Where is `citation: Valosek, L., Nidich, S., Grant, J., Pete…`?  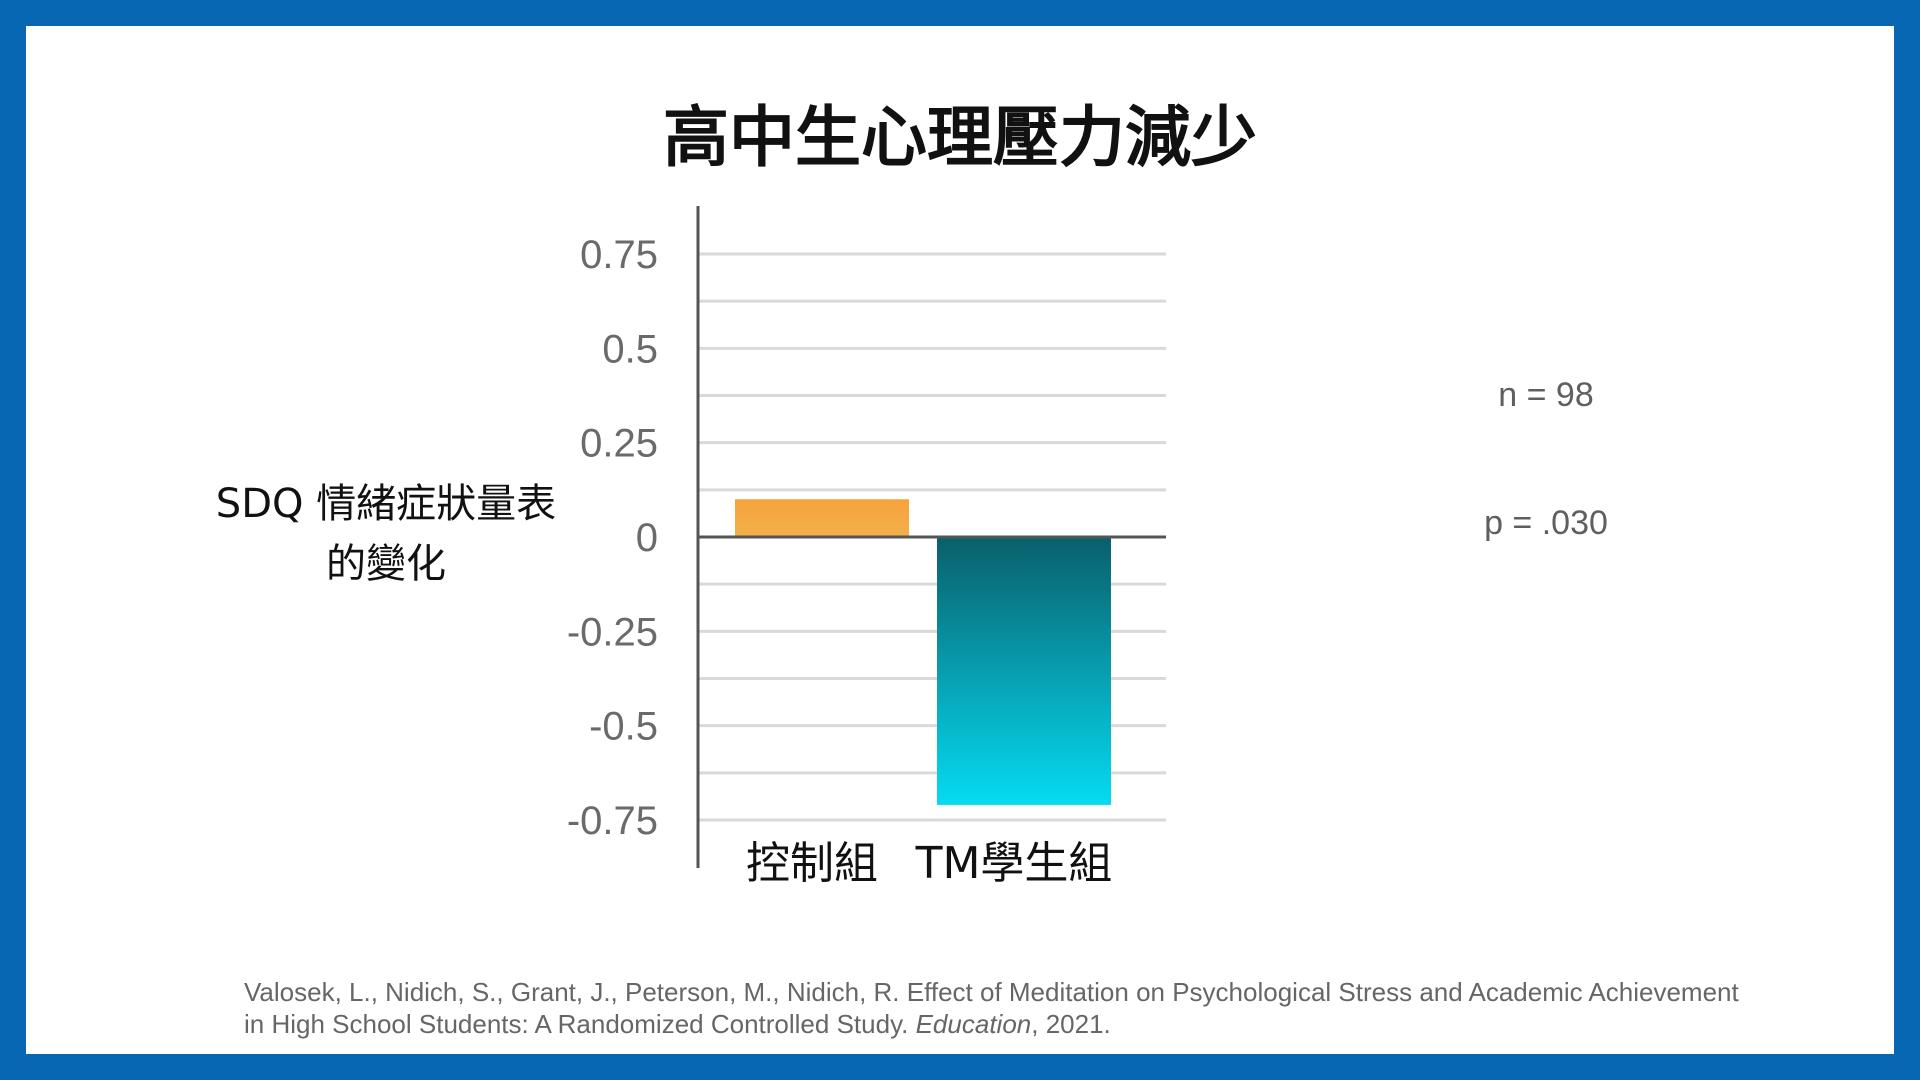
citation: Valosek, L., Nidich, S., Grant, J., Pete… is located at coordinates (1024, 1008).